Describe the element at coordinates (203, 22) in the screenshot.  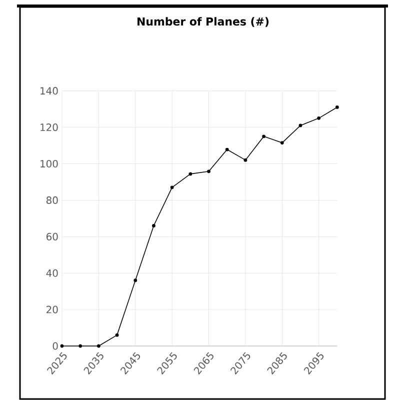
I see `chart-title: Number of Planes (#)` at that location.